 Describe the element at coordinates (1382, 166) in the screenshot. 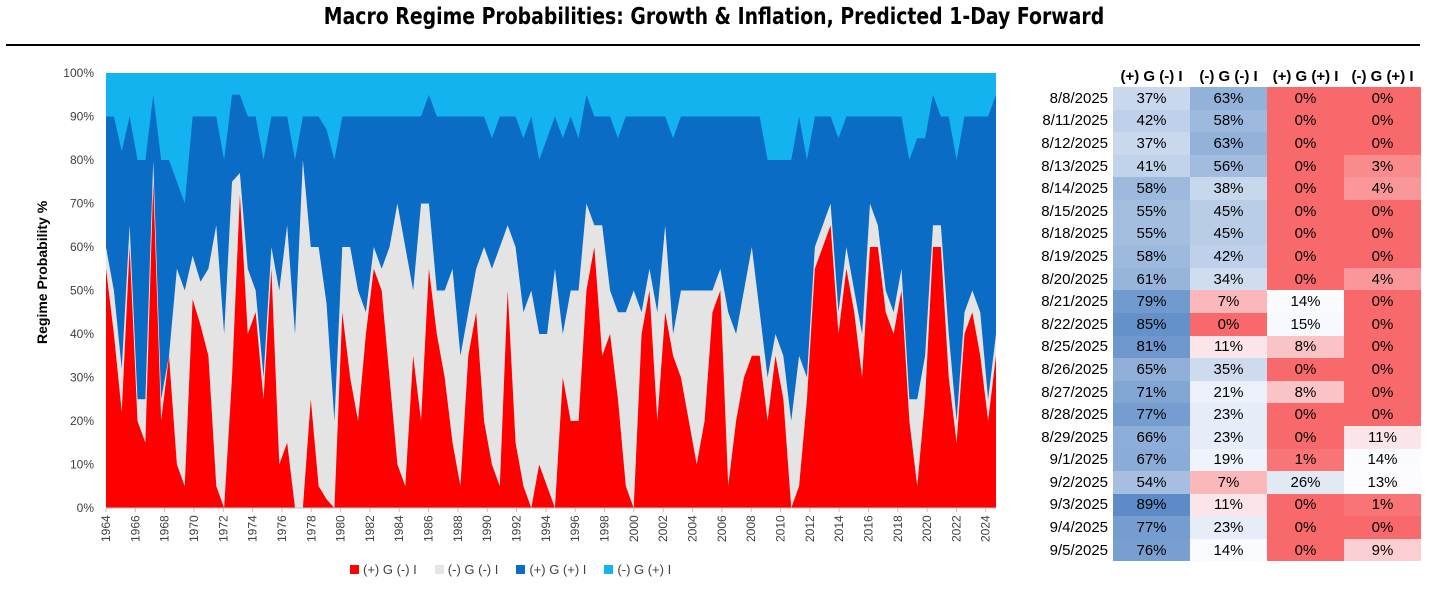

I see `probability-cell: 3%` at that location.